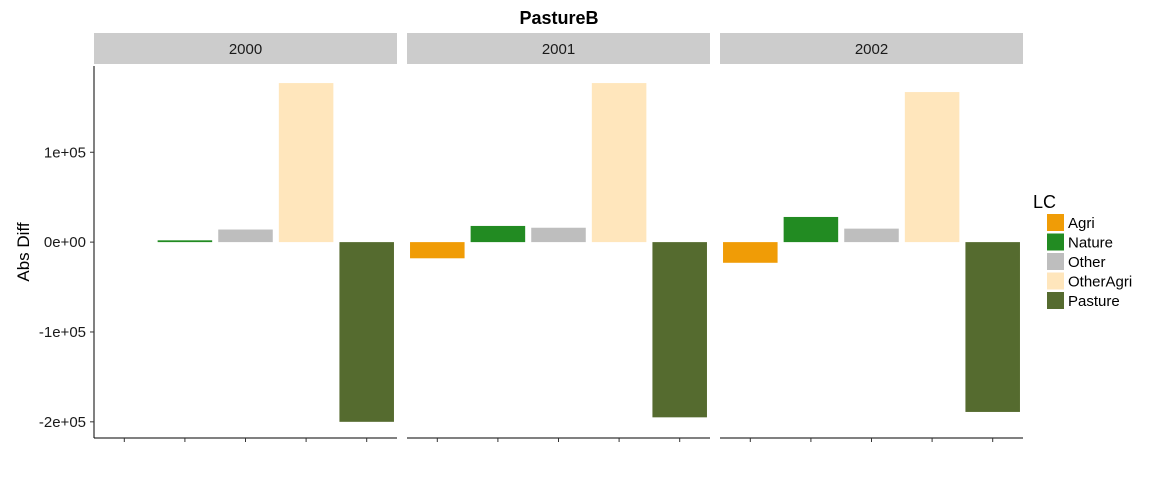  Describe the element at coordinates (67, 252) in the screenshot. I see `y-axis: 1e+05 0e+00 -1e+05 -2e+05` at that location.